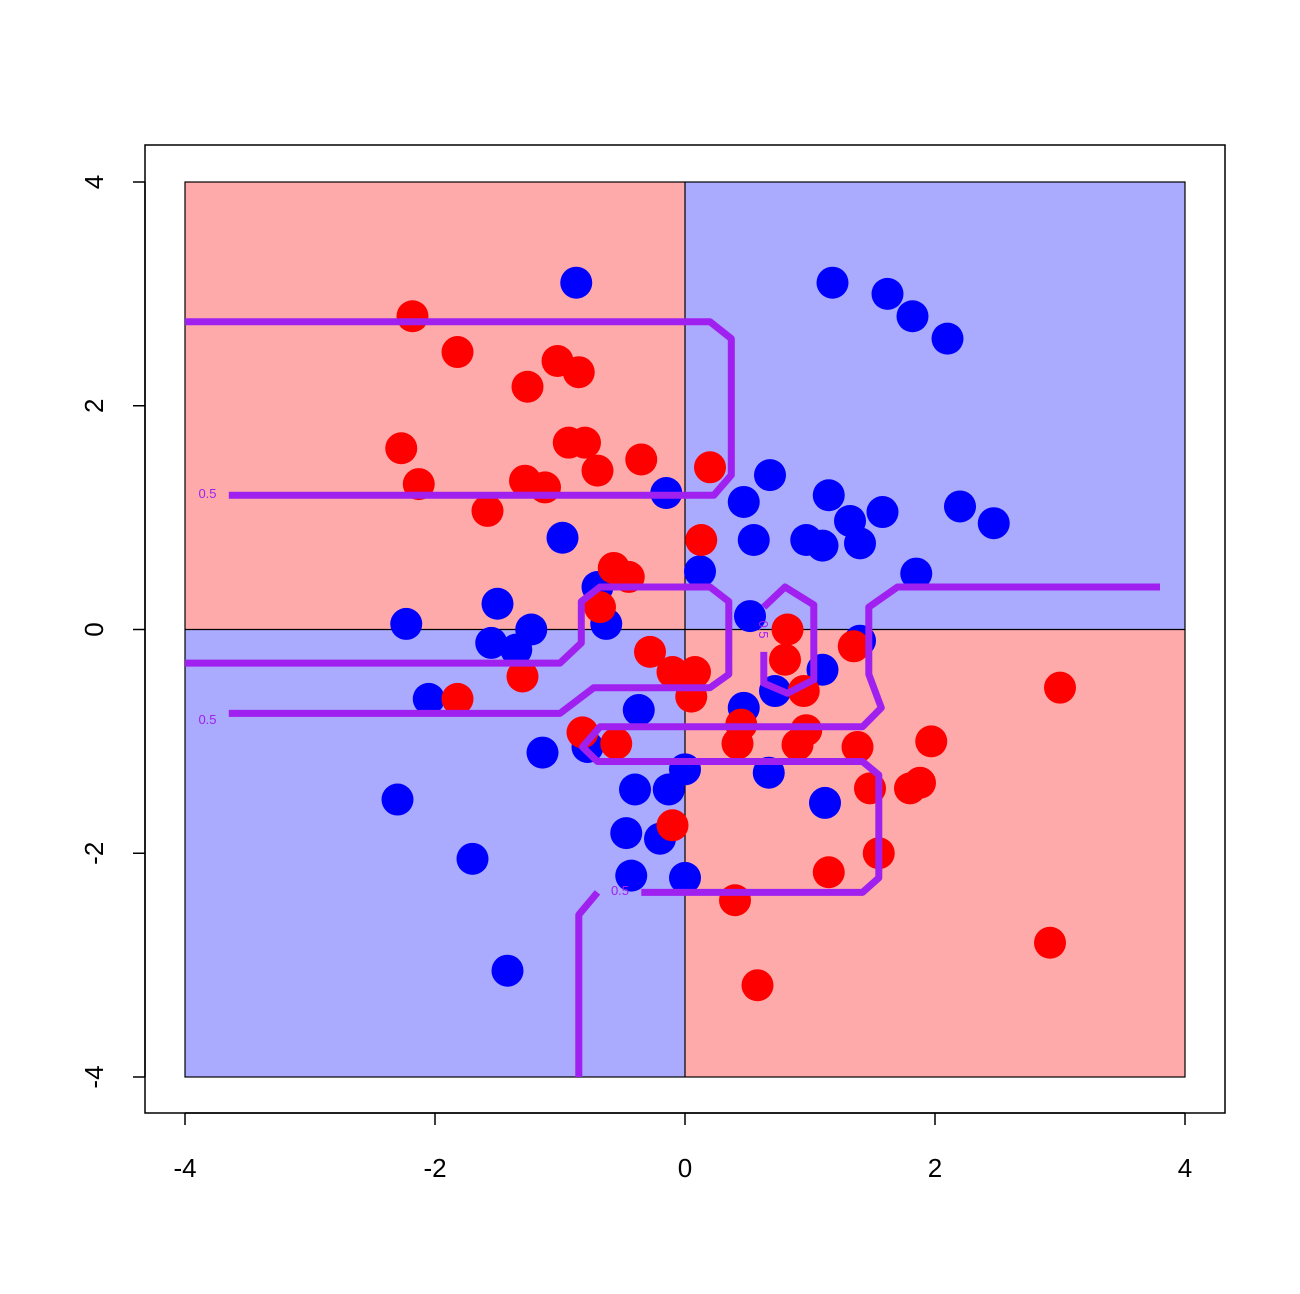  I want to click on y-tick-label: 0, so click(94, 629).